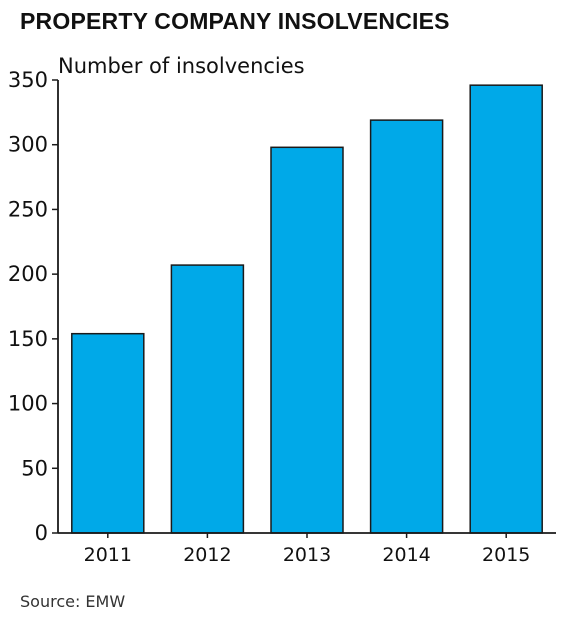 The image size is (570, 620). Describe the element at coordinates (28, 274) in the screenshot. I see `y-tick-label: 200` at that location.